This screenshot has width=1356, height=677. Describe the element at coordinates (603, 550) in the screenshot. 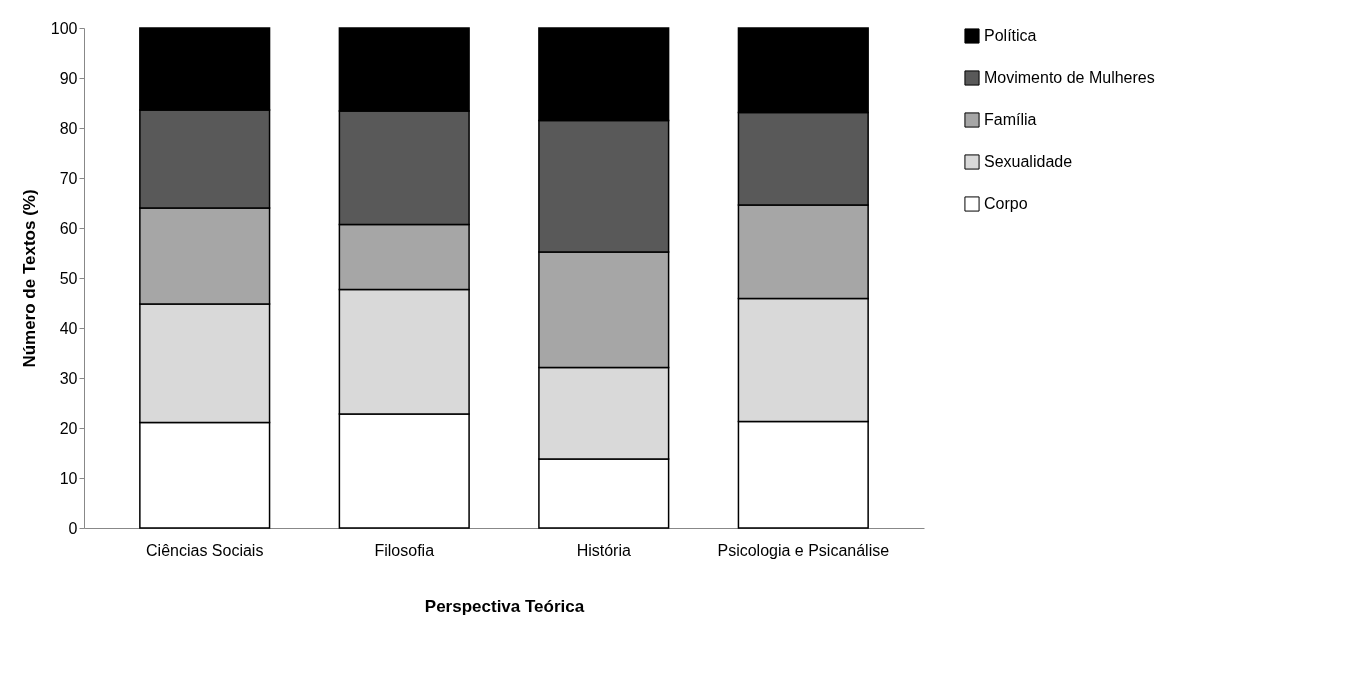

I see `x-tick-label: História` at that location.